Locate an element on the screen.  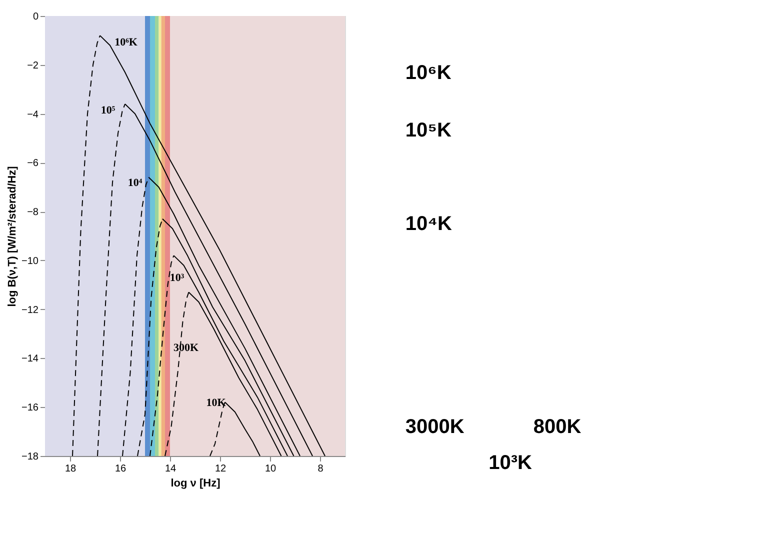
x-tick-label: 14 is located at coordinates (170, 469).